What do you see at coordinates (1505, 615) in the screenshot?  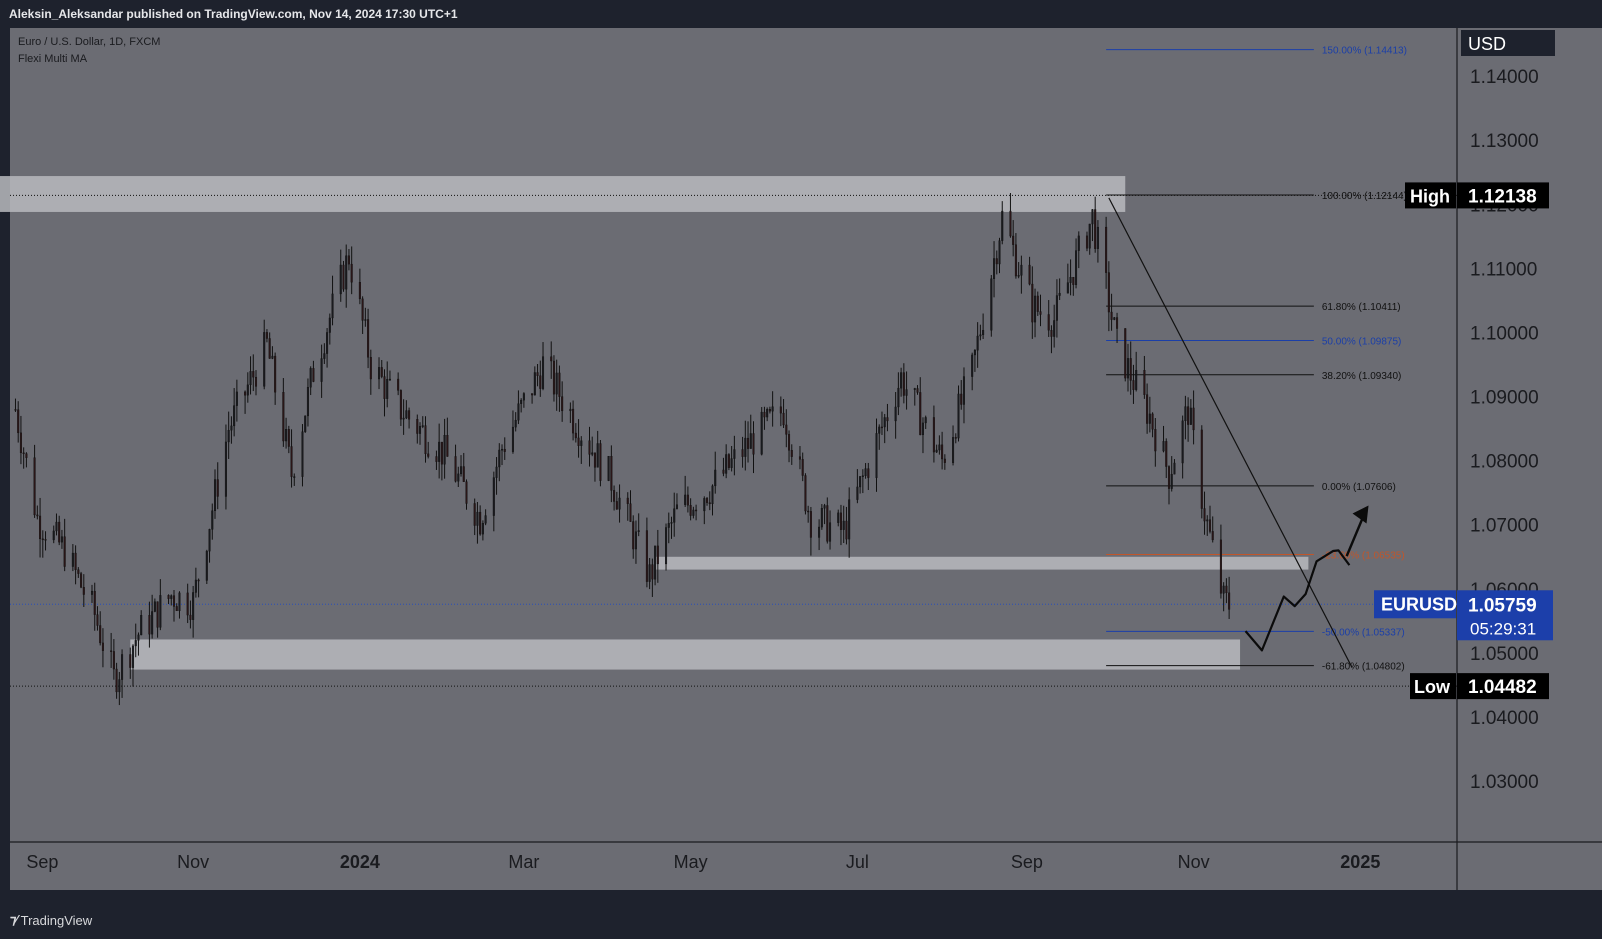 I see `current-price-tag-bg` at bounding box center [1505, 615].